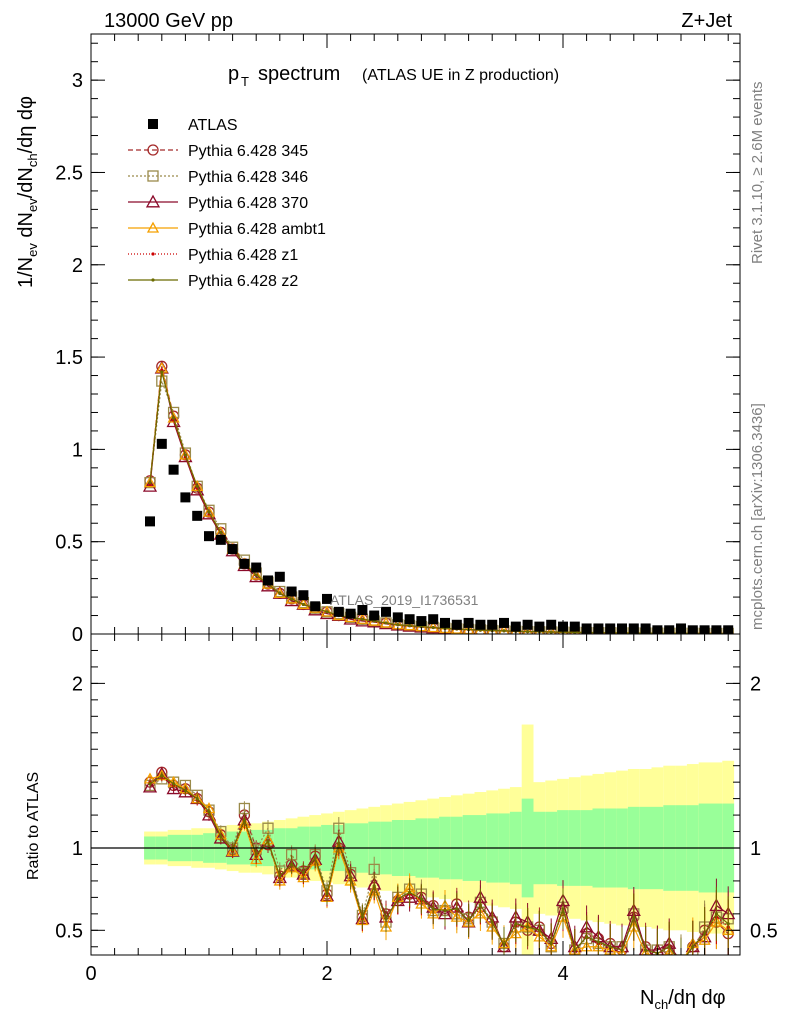 The height and width of the screenshot is (1024, 786). I want to click on main-ytick-label-3: 1.5, so click(69, 358).